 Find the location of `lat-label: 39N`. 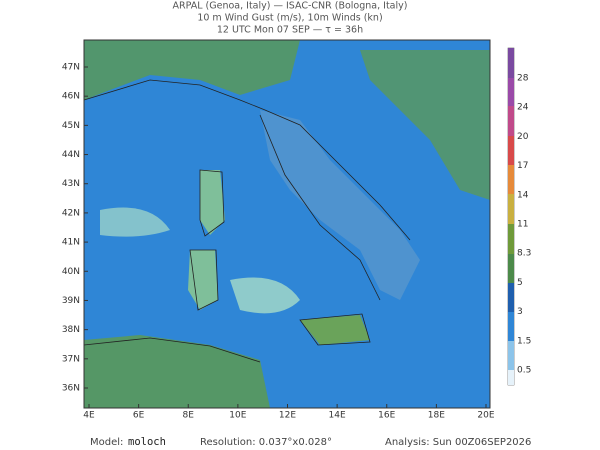

lat-label: 39N is located at coordinates (71, 301).